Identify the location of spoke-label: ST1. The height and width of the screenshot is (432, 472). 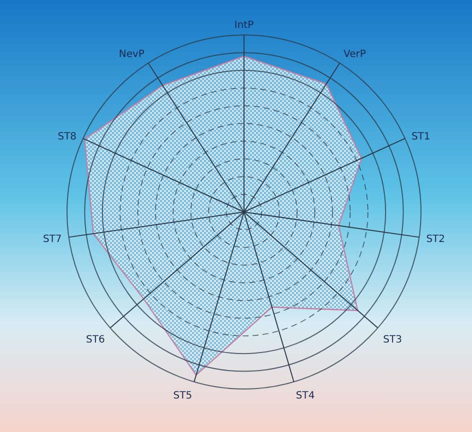
(420, 137).